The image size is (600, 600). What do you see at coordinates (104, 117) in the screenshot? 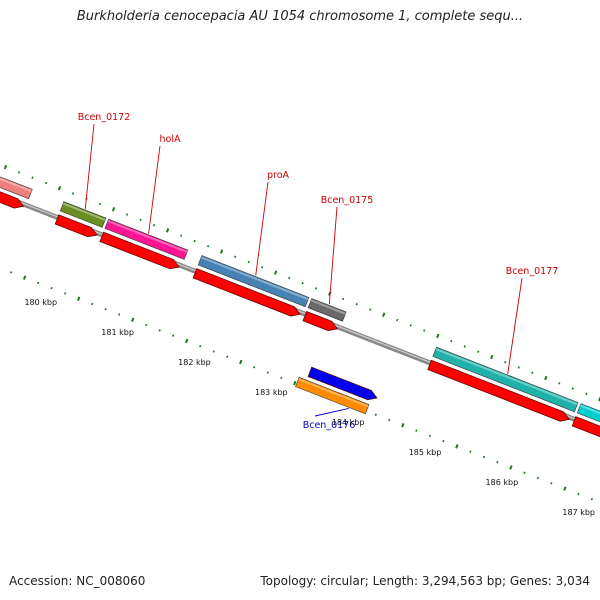
I see `gene-label: Bcen_0172` at bounding box center [104, 117].